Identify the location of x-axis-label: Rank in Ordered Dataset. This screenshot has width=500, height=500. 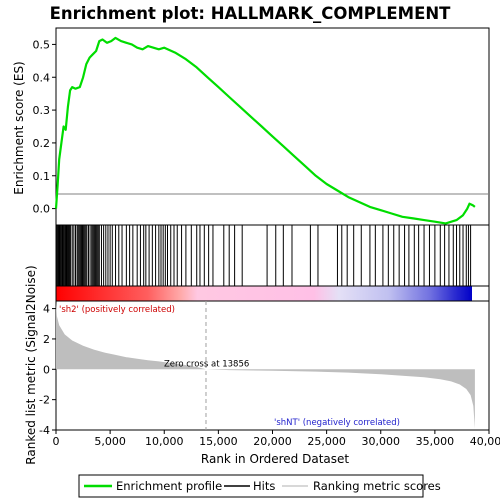
(275, 459).